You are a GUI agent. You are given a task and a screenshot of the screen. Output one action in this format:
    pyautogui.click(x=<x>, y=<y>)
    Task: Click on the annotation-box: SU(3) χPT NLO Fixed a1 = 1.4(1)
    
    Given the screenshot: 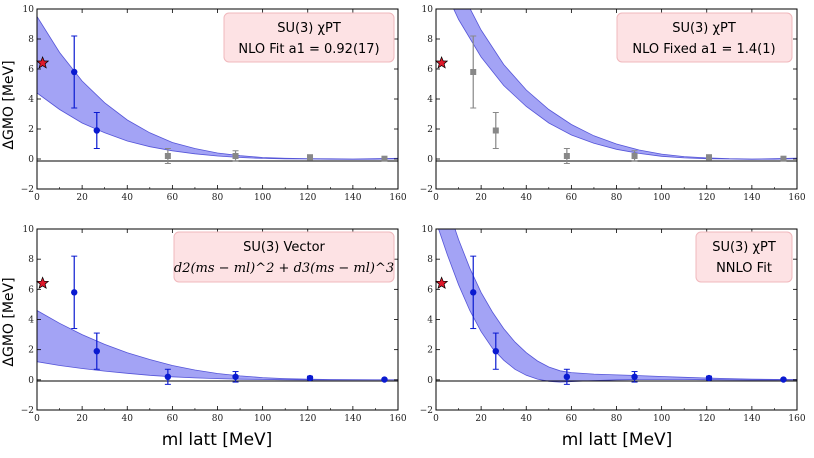 What is the action you would take?
    pyautogui.click(x=704, y=37)
    